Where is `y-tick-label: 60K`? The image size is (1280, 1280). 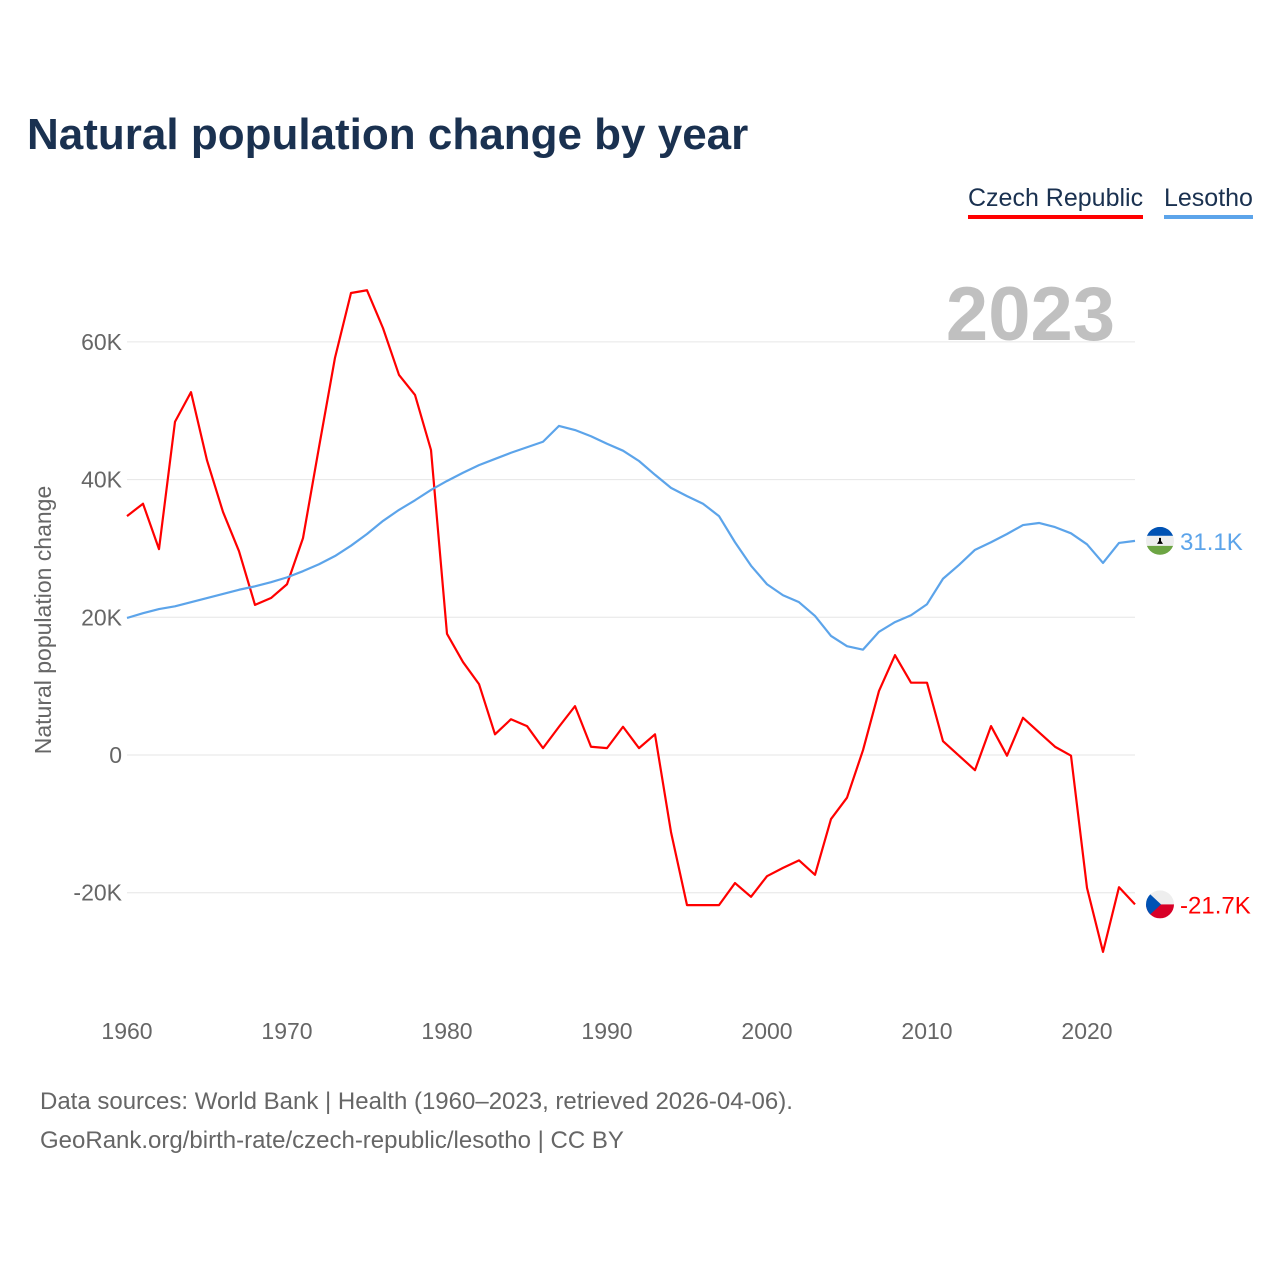 y-tick-label: 60K is located at coordinates (102, 342).